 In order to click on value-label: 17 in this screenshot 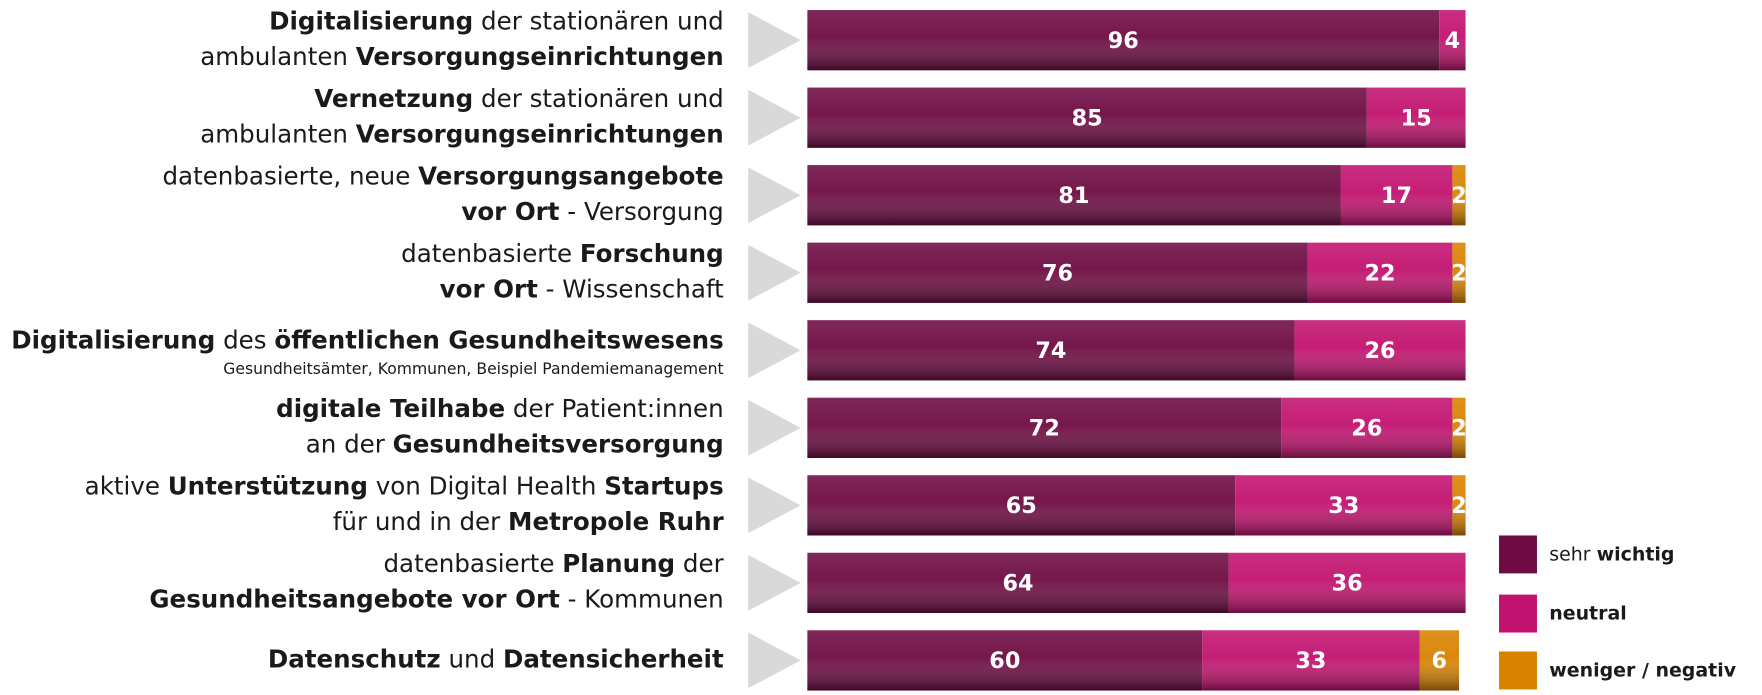, I will do `click(1396, 196)`.